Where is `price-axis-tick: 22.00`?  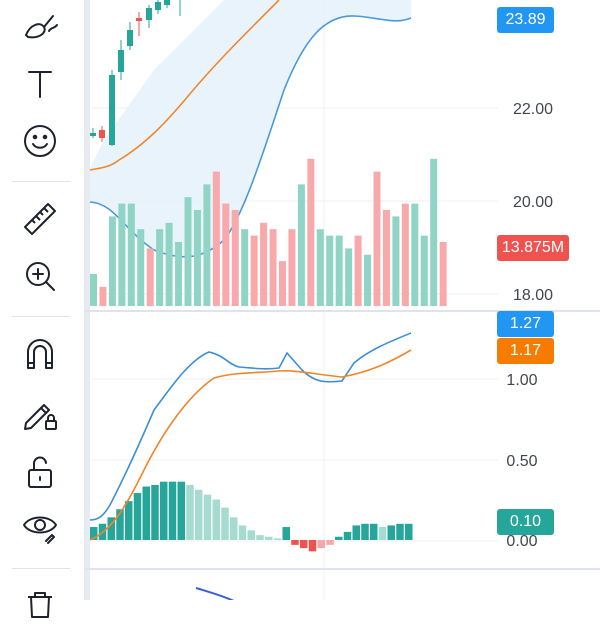 price-axis-tick: 22.00 is located at coordinates (533, 109).